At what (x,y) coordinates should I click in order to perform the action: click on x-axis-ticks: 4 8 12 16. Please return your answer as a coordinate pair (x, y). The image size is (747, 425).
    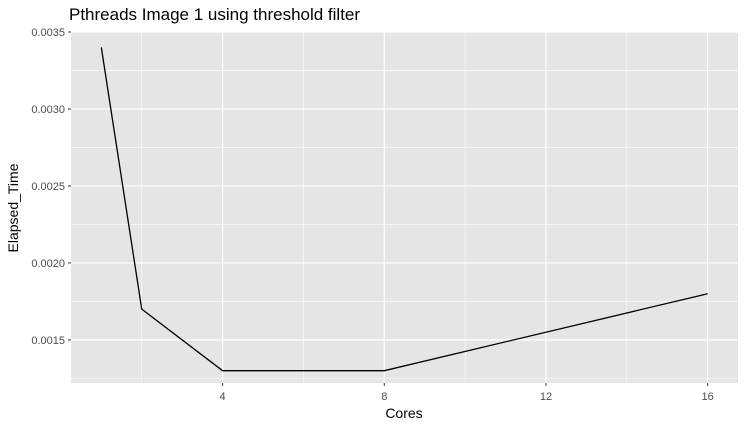
    Looking at the image, I should click on (467, 393).